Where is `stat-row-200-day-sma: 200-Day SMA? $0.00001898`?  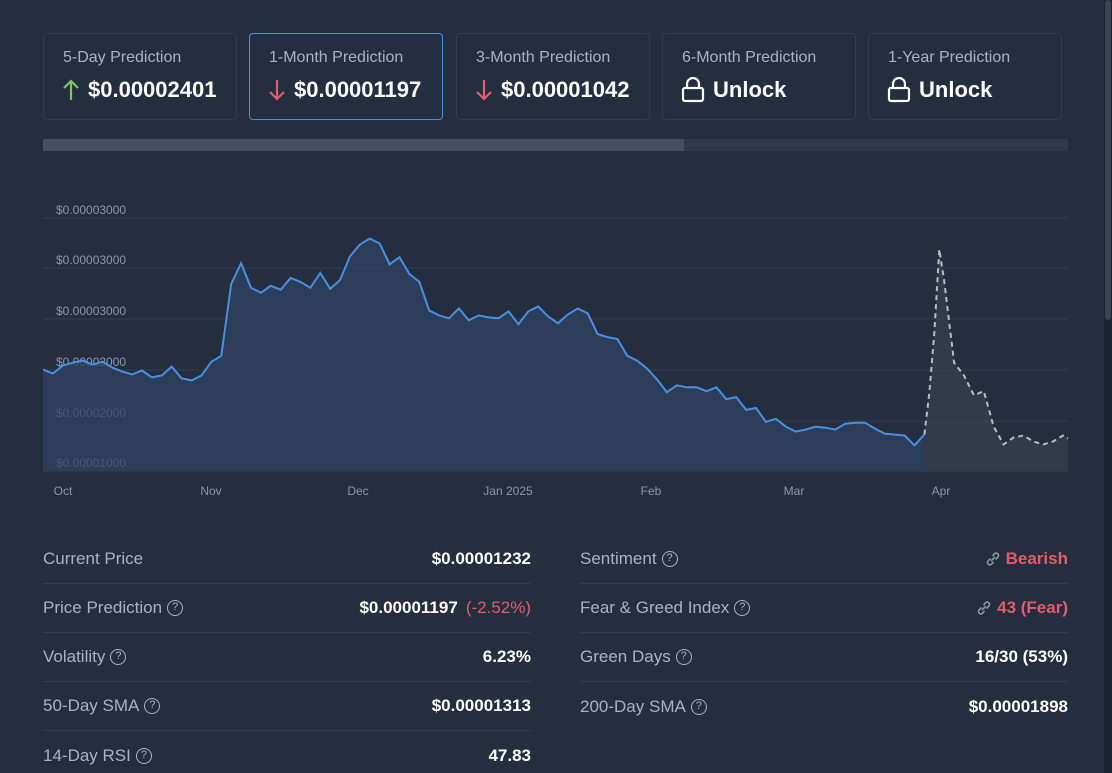 stat-row-200-day-sma: 200-Day SMA? $0.00001898 is located at coordinates (824, 706).